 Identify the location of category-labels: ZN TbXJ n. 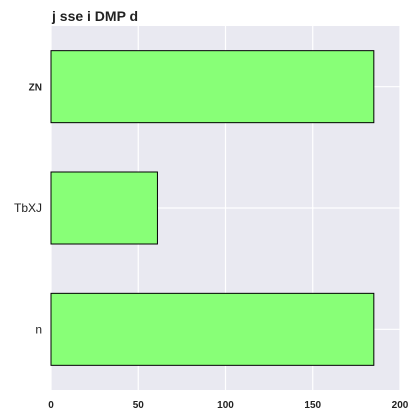
(28, 210).